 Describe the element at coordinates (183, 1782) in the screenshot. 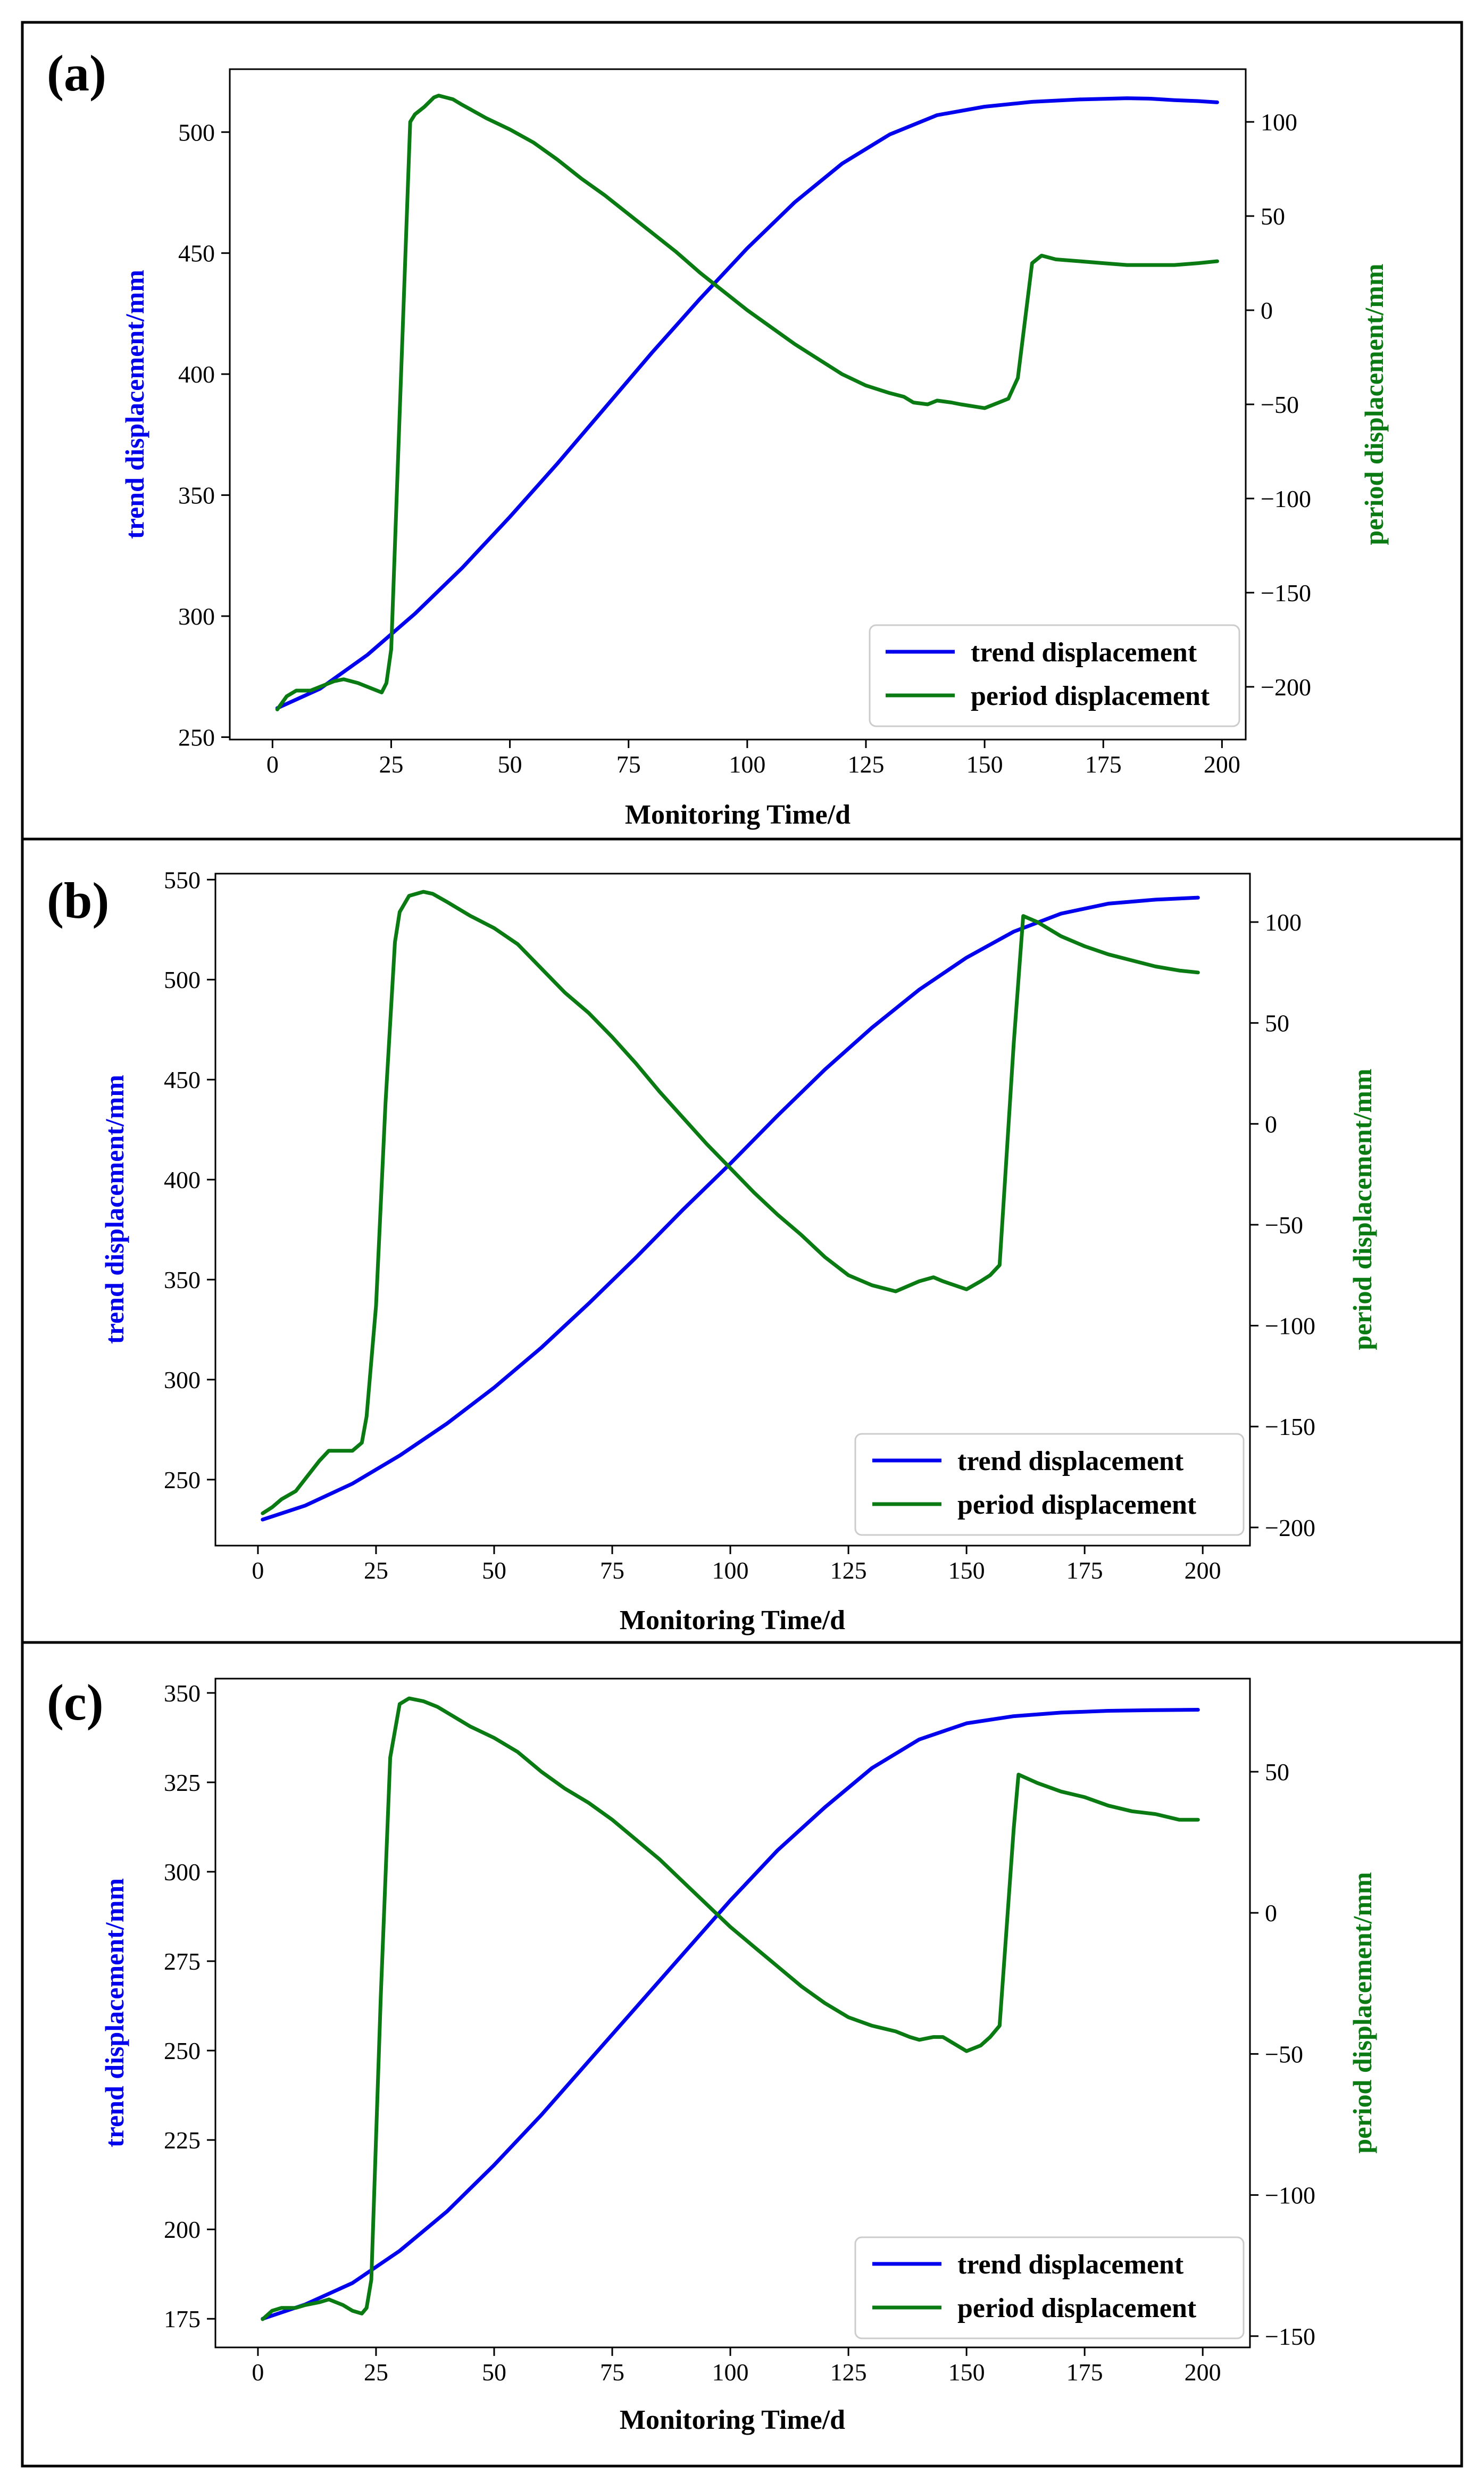

I see `left-y-tick-label: 325` at that location.